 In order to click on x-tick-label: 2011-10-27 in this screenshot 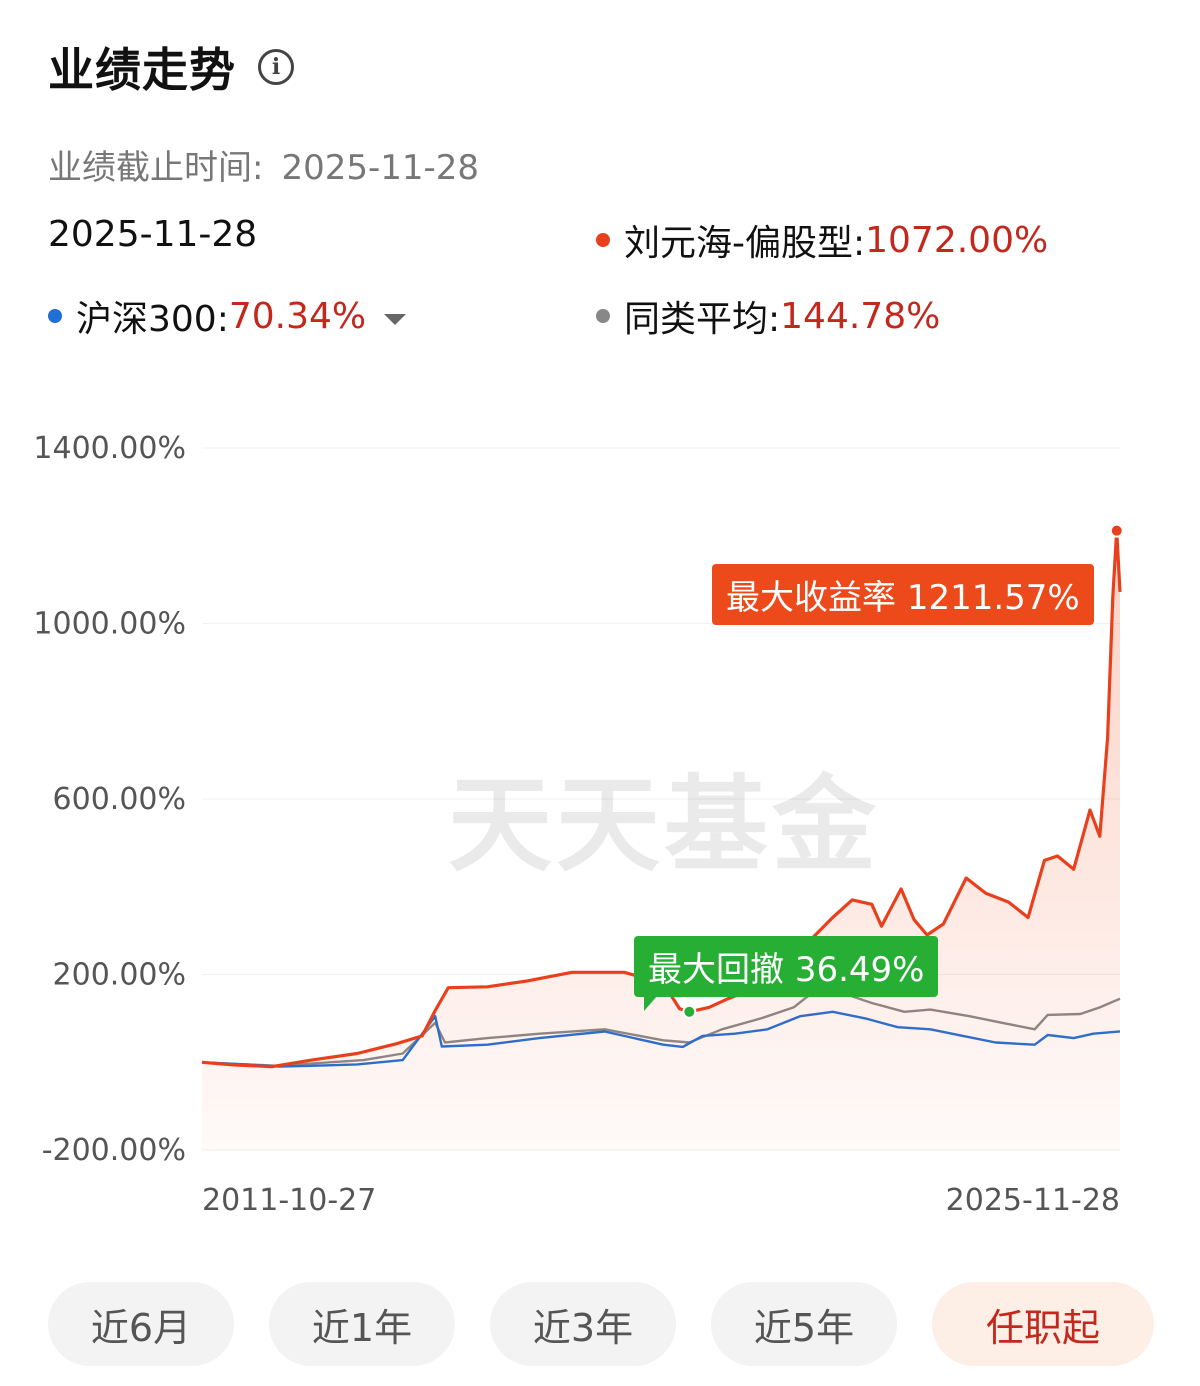, I will do `click(289, 1200)`.